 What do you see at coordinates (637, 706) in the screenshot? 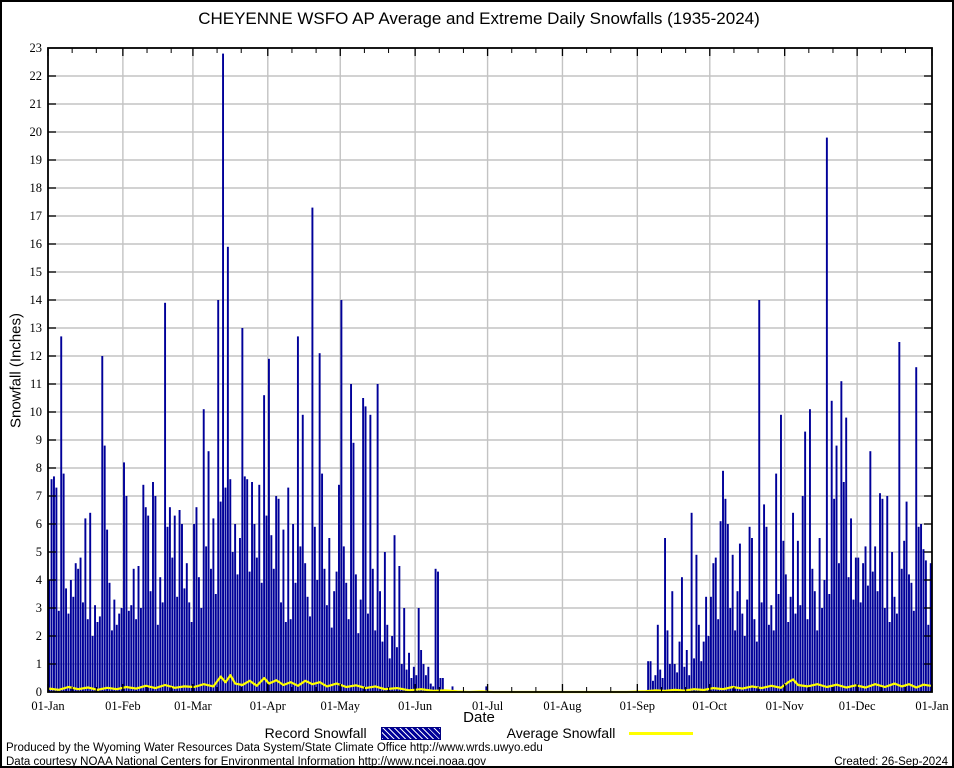
I see `svg-text: 01-Sep` at bounding box center [637, 706].